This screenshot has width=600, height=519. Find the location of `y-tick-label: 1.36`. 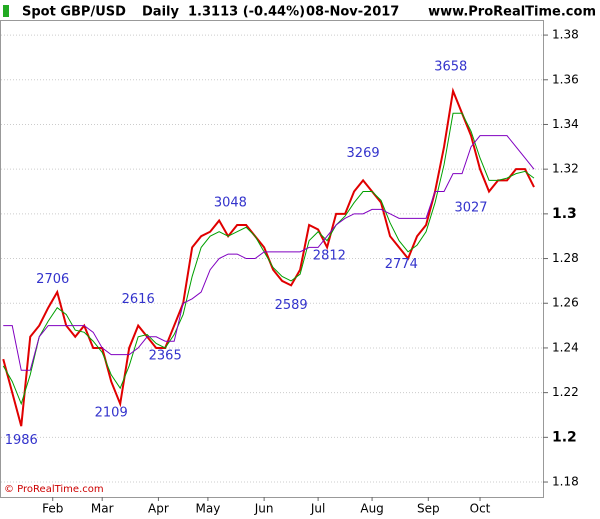

y-tick-label: 1.36 is located at coordinates (565, 79).